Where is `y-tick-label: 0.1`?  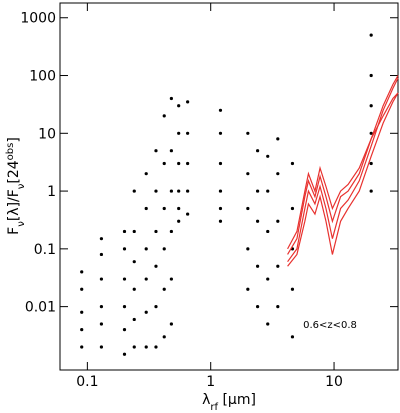
y-tick-label: 0.1 is located at coordinates (45, 250).